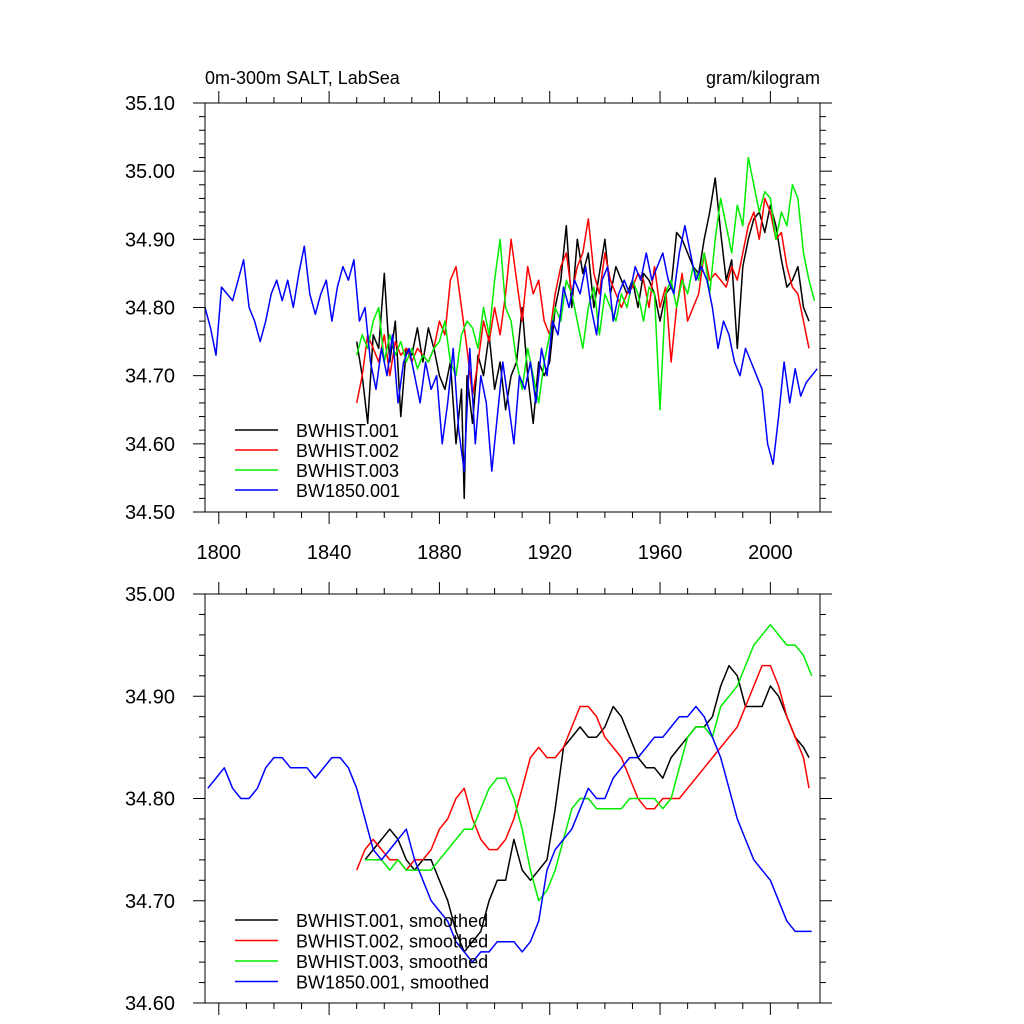 The height and width of the screenshot is (1024, 1024). I want to click on legend-label: BW1850.001, smoothed, so click(392, 983).